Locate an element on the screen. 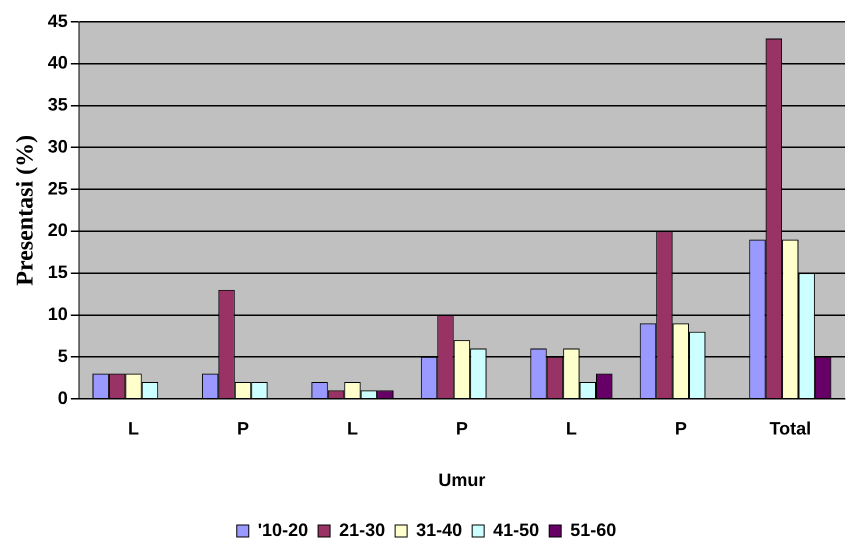 This screenshot has width=861, height=558. x-axis-title: Umur is located at coordinates (462, 480).